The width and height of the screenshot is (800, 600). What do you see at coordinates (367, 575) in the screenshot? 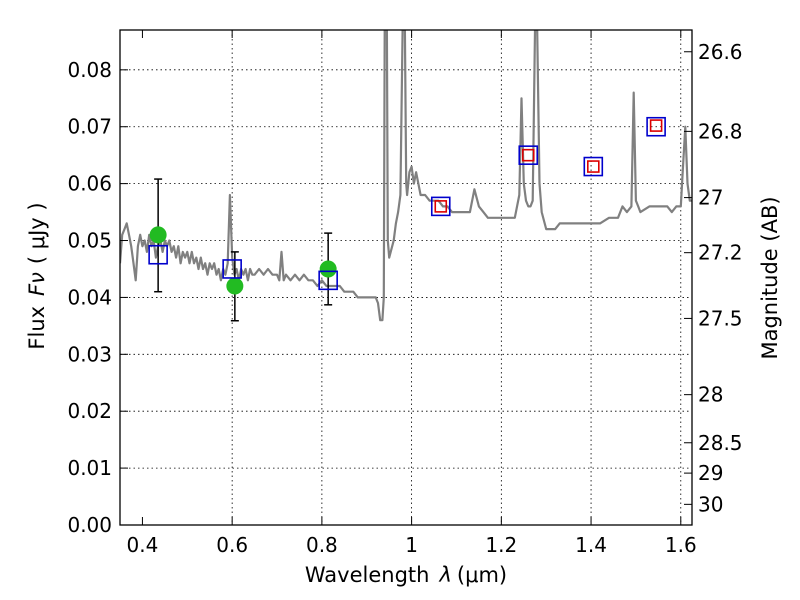
I see `x-axis-label-text: Wavelength` at bounding box center [367, 575].